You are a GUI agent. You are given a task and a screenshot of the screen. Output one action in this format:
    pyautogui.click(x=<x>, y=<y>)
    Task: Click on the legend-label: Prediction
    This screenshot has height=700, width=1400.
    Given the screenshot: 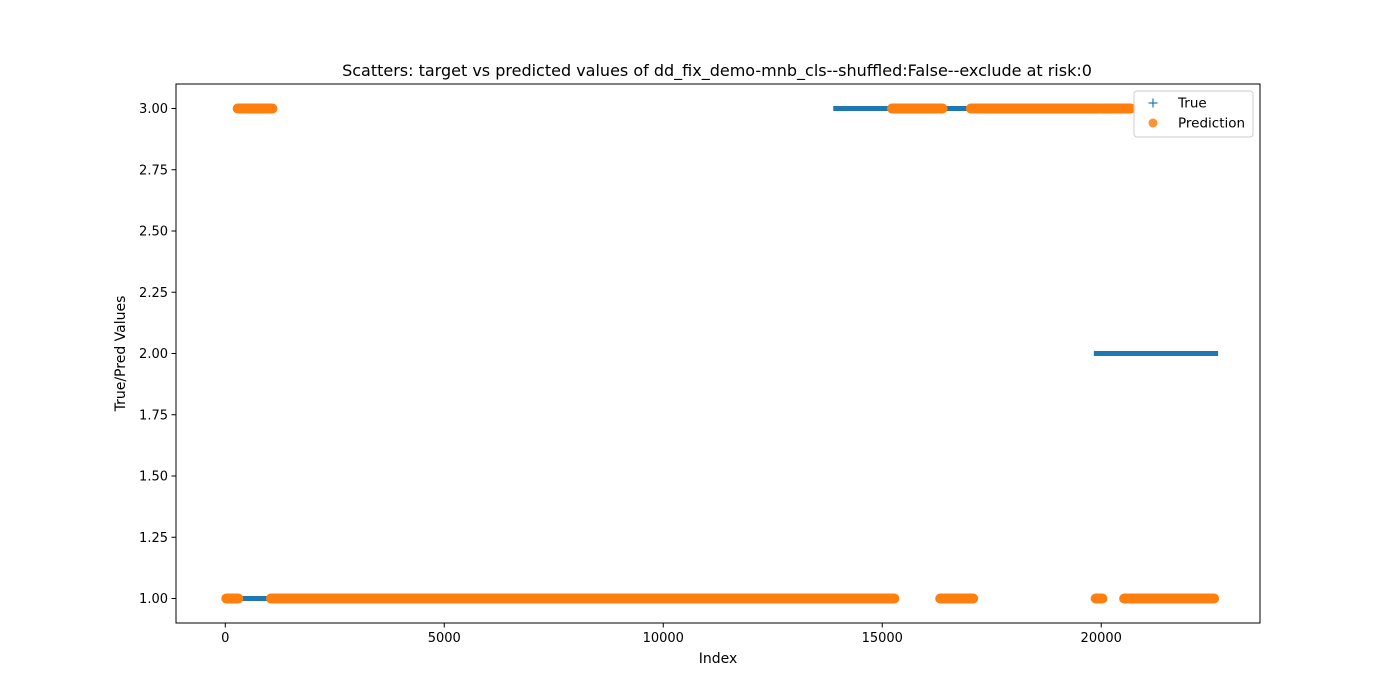 What is the action you would take?
    pyautogui.click(x=1211, y=124)
    